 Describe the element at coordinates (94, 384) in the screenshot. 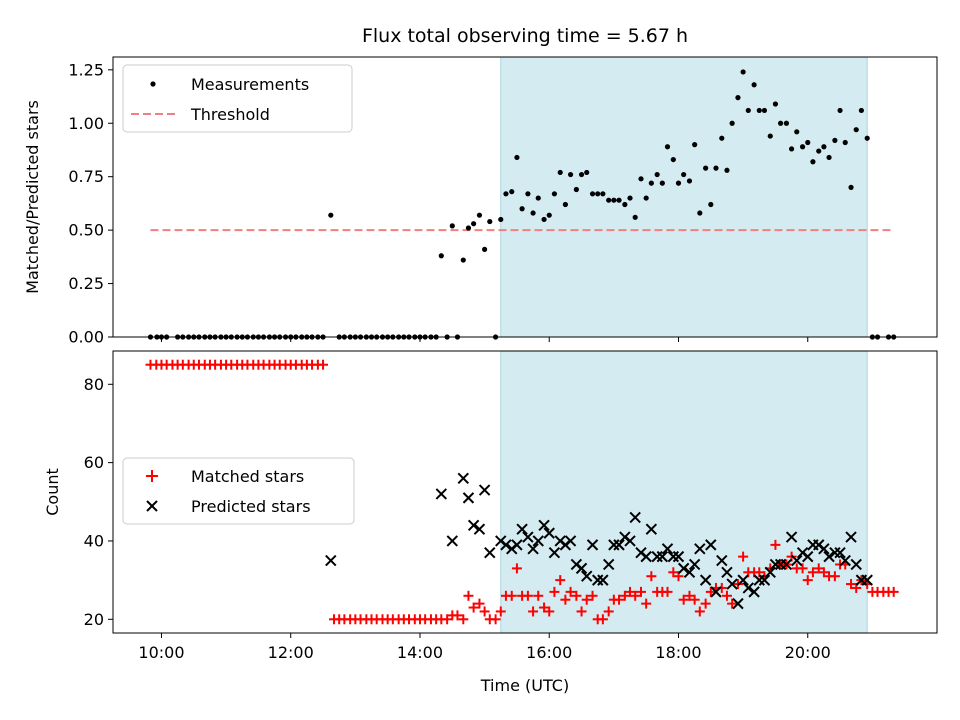

I see `bottom-y-tick-label: 80` at that location.